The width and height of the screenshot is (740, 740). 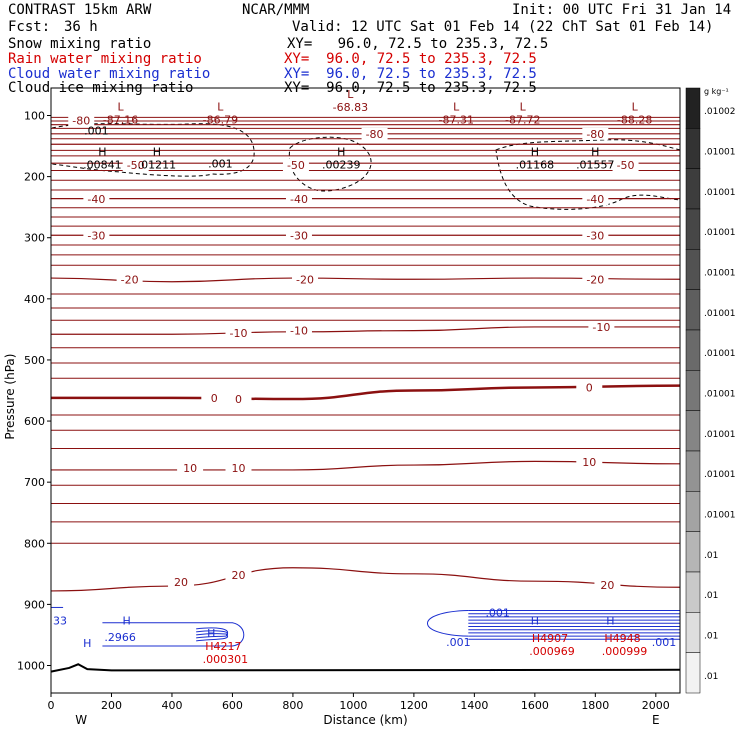 What do you see at coordinates (550, 638) in the screenshot?
I see `rain-extremum: H4907` at bounding box center [550, 638].